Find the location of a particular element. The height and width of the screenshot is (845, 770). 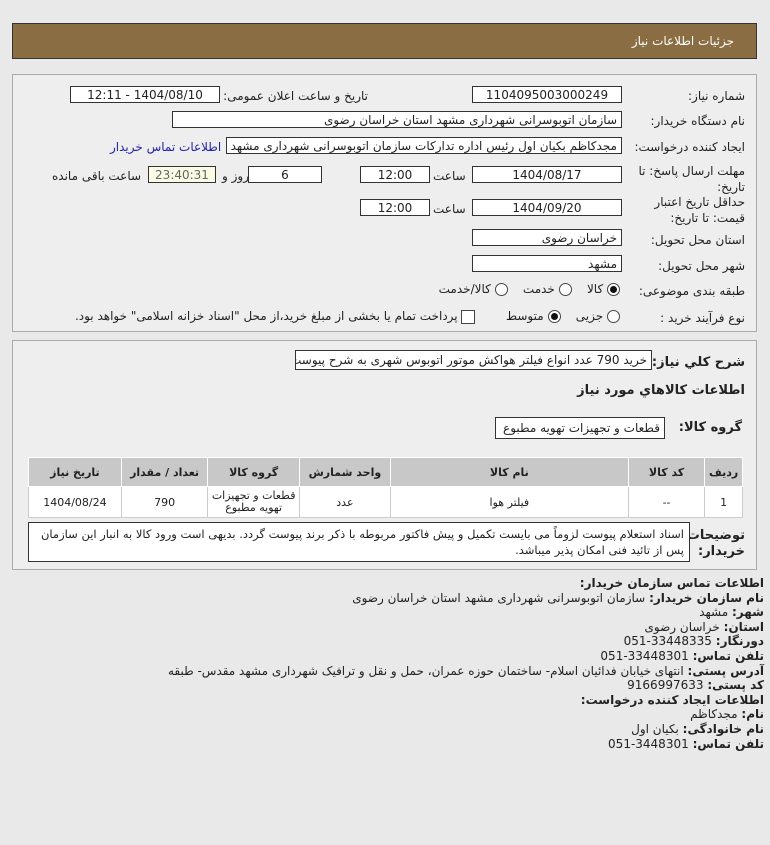

notes-label: توضیحات خریدار: is located at coordinates (715, 543).